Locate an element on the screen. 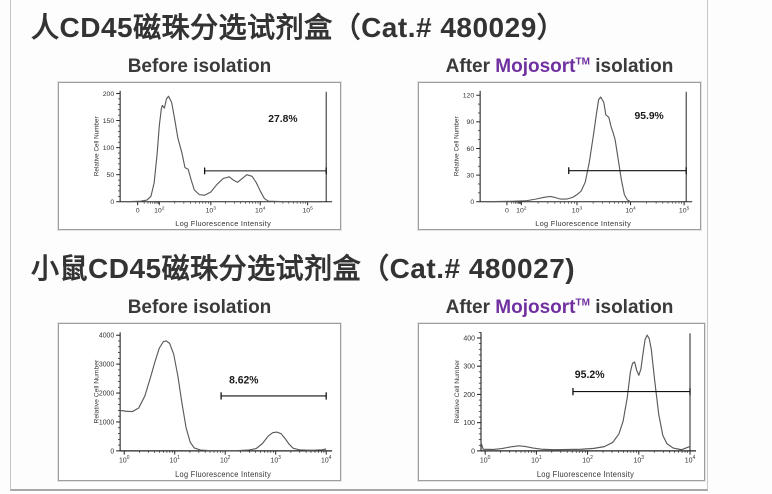 This screenshot has height=494, width=772. svg-text: 120 is located at coordinates (469, 96).